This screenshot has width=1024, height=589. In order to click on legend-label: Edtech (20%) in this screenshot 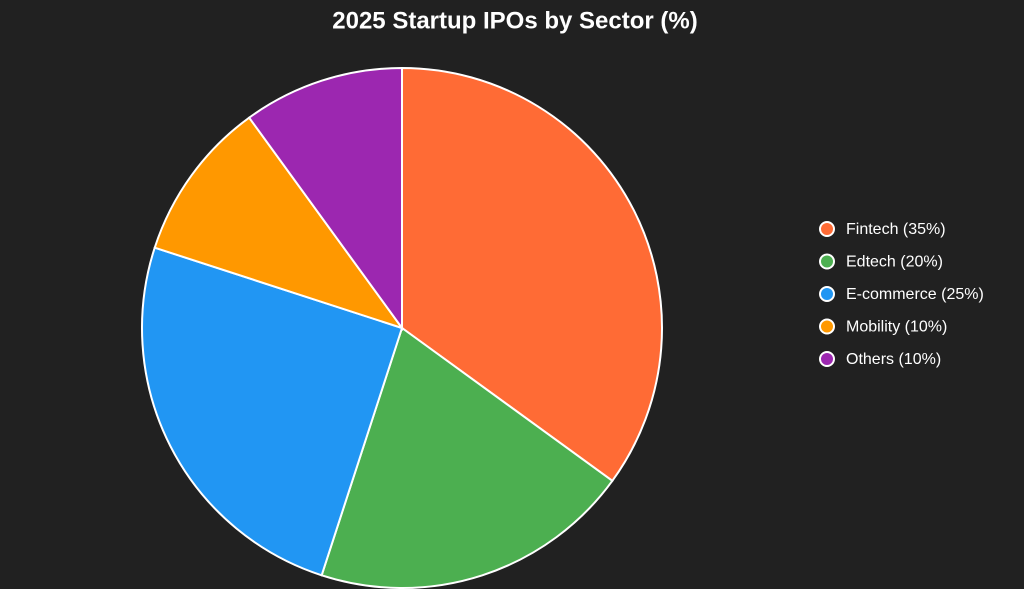, I will do `click(894, 262)`.